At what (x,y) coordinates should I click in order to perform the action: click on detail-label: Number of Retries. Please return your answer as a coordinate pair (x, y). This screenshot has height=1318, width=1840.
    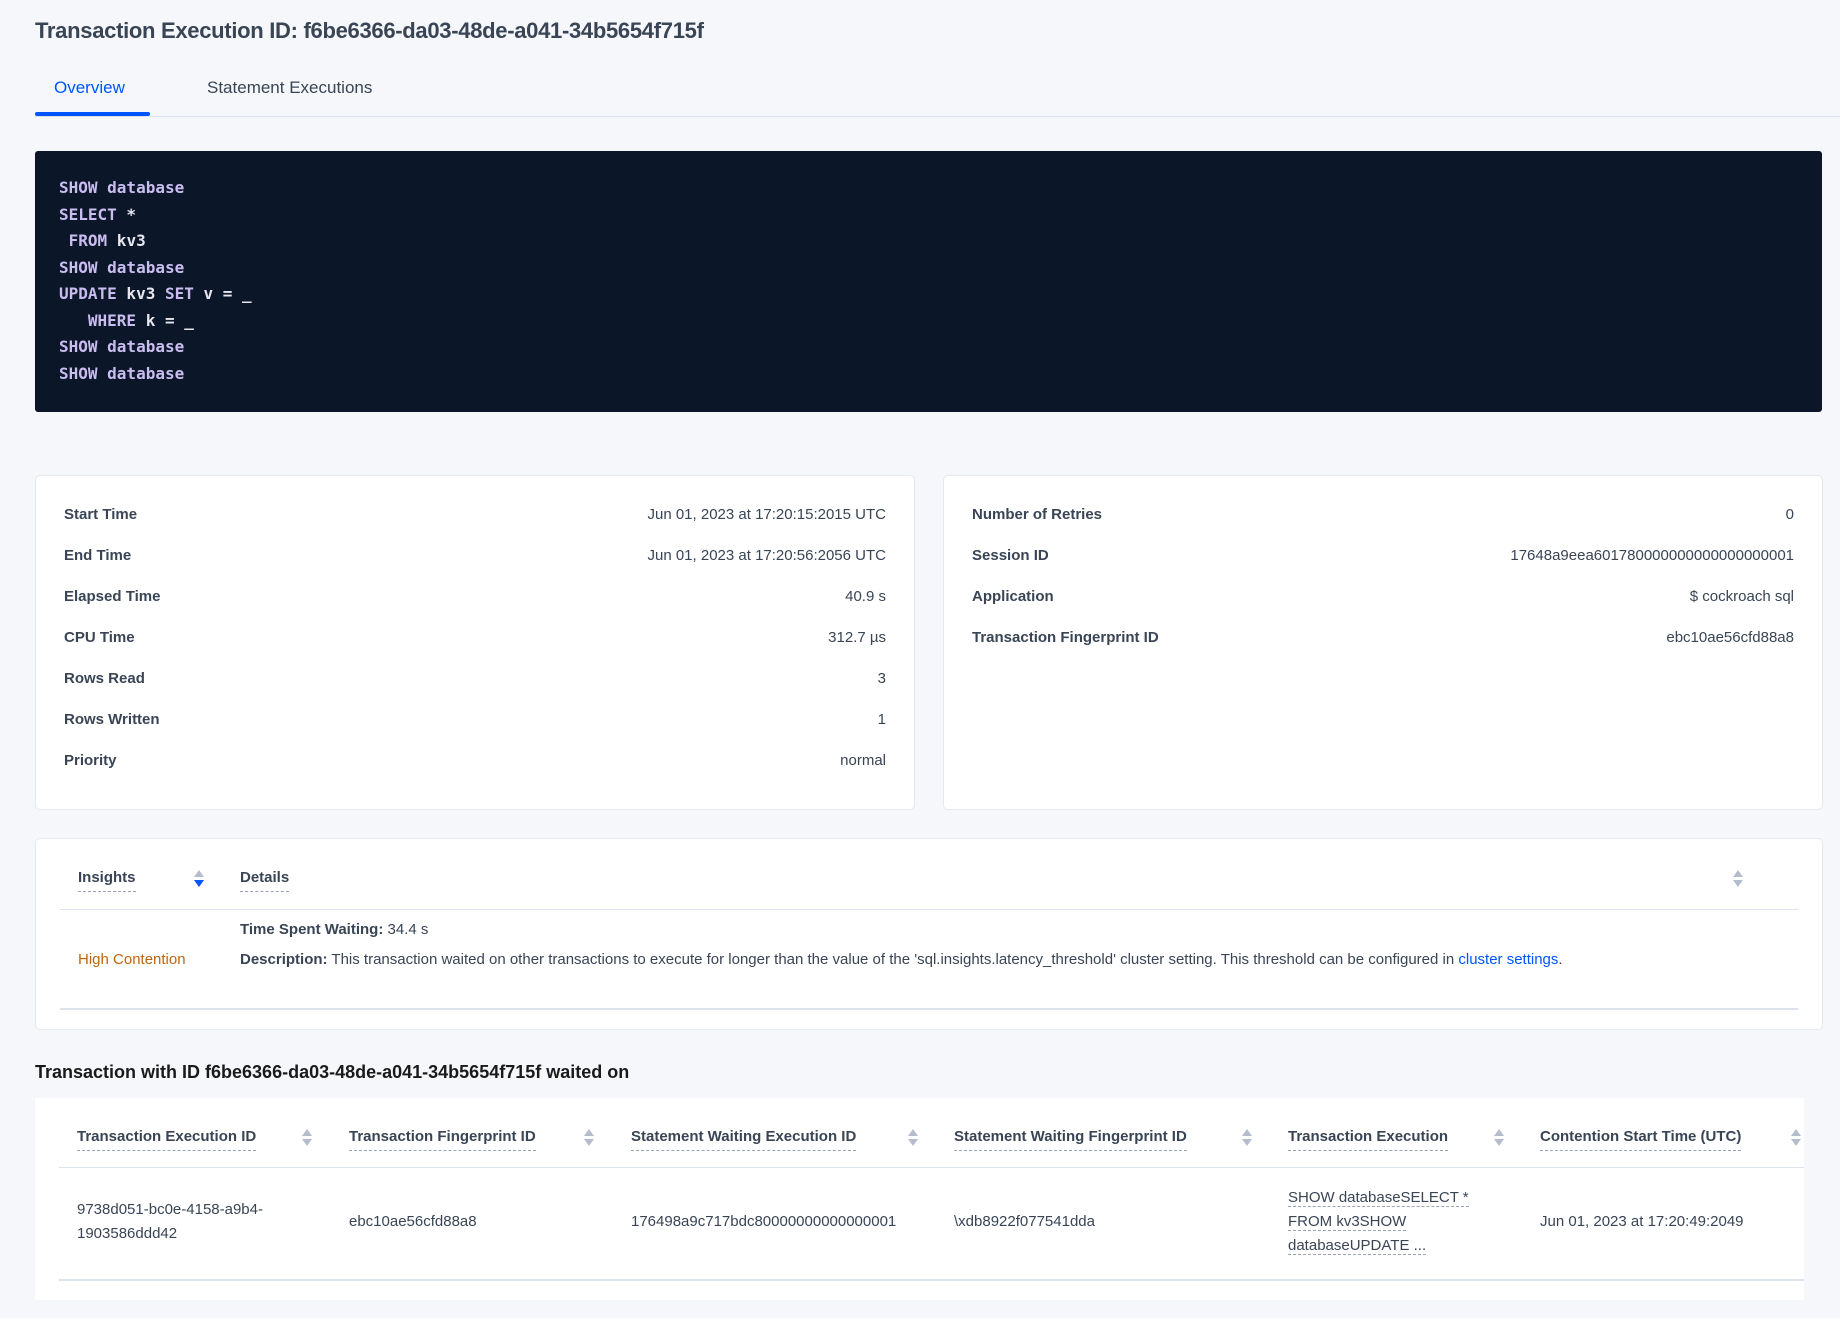
    Looking at the image, I should click on (1037, 514).